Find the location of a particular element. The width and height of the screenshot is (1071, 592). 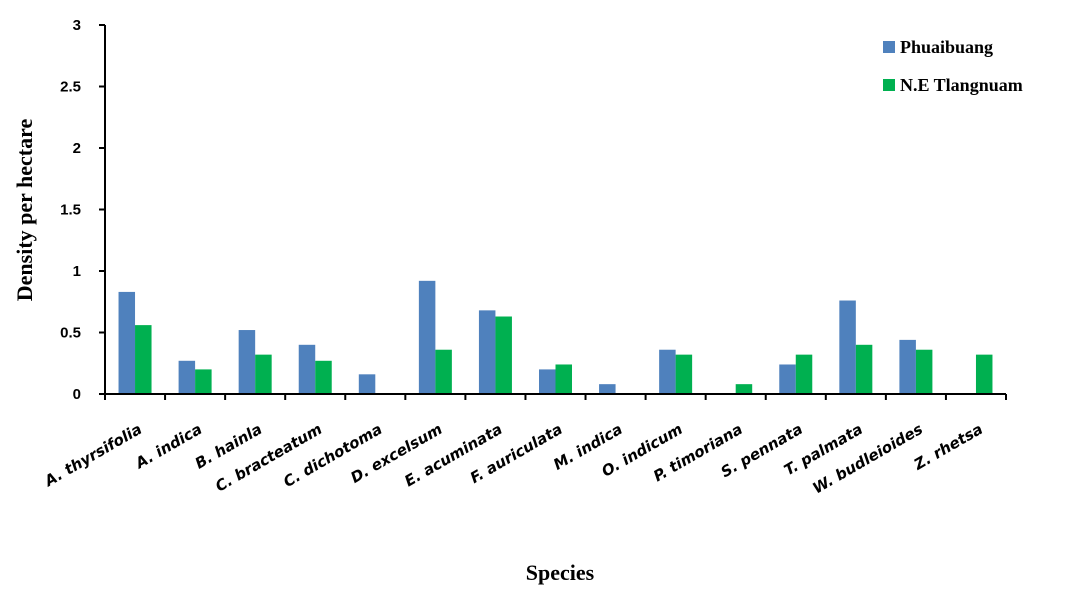

y-tick-label: 0 is located at coordinates (77, 394).